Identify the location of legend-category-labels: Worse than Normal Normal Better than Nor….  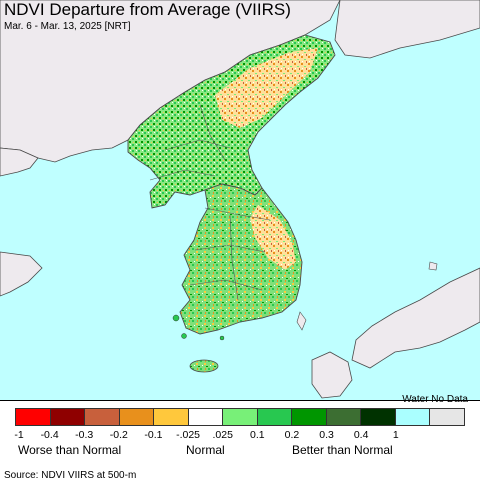
(240, 451).